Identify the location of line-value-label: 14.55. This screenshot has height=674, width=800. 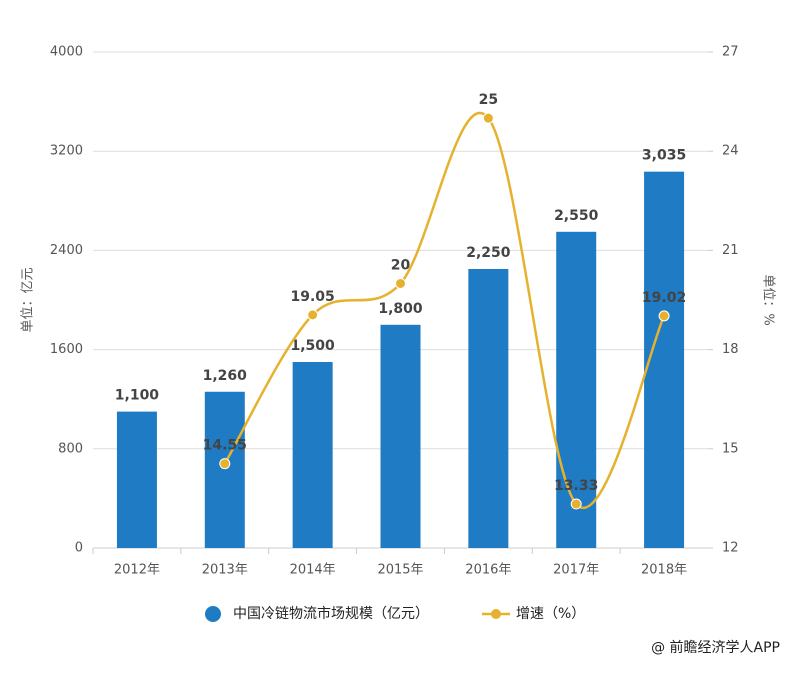
(225, 446).